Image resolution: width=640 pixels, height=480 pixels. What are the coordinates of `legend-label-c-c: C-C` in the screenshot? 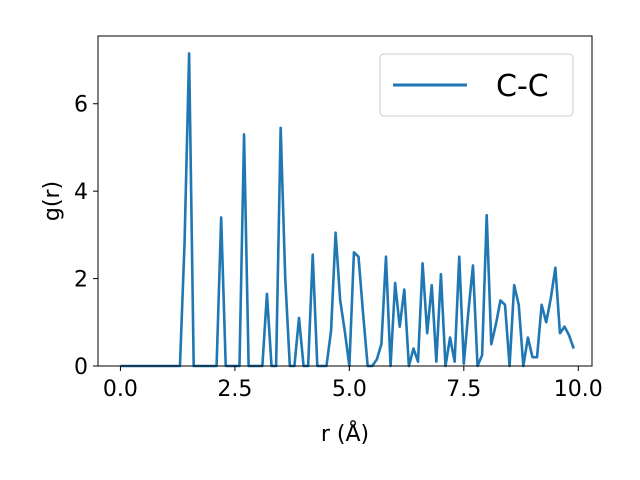 It's located at (522, 86).